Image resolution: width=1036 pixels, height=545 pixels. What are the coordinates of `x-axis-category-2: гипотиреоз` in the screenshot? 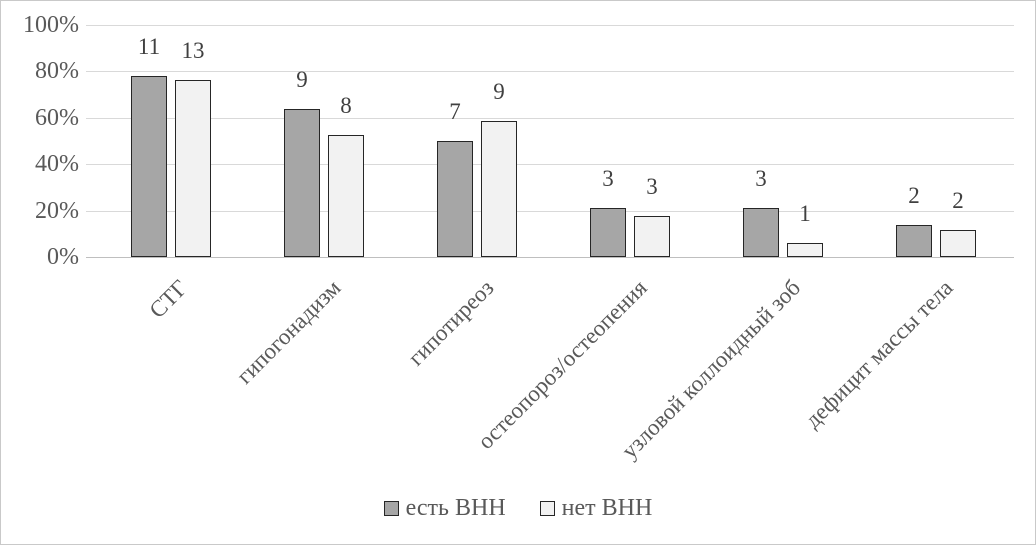 It's located at (451, 323).